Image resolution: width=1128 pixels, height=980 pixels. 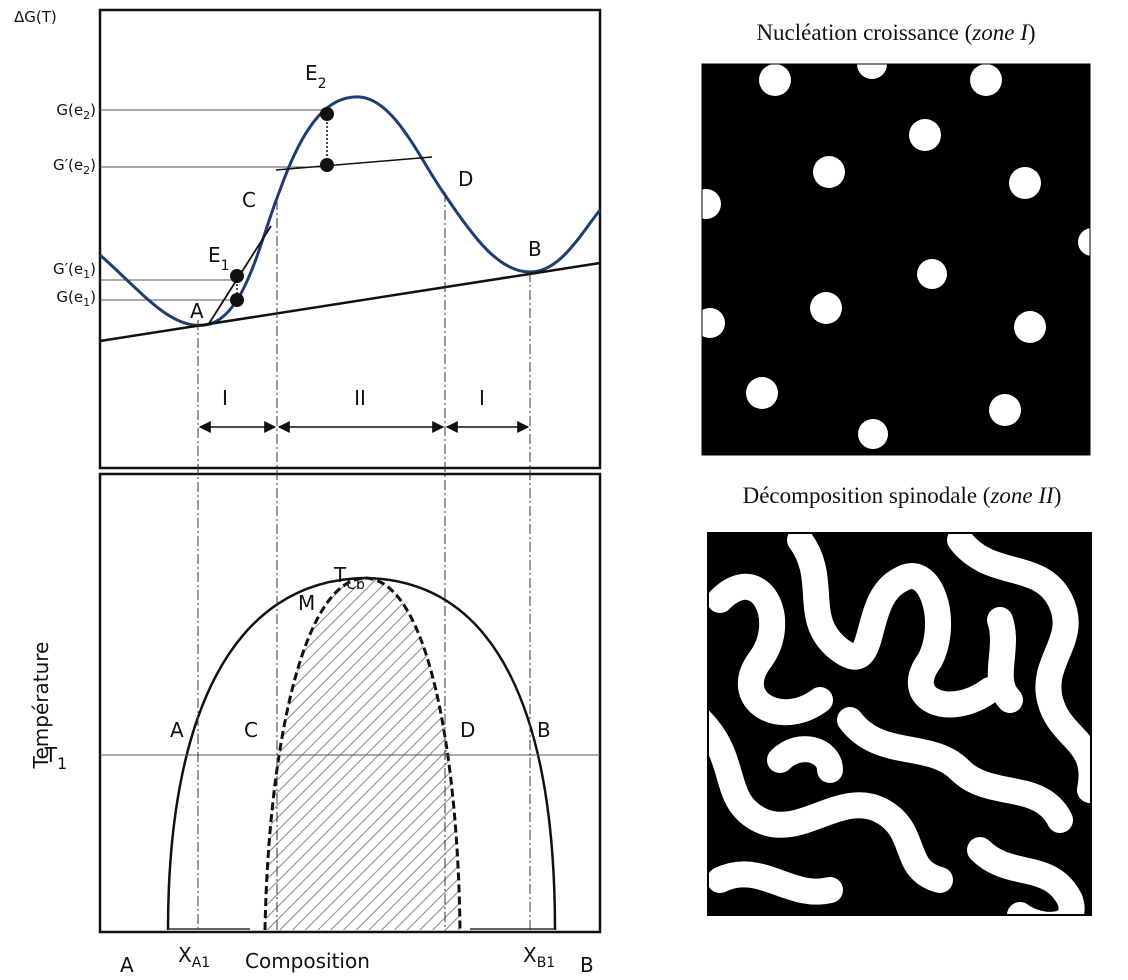 I want to click on point-label: E2, so click(x=316, y=76).